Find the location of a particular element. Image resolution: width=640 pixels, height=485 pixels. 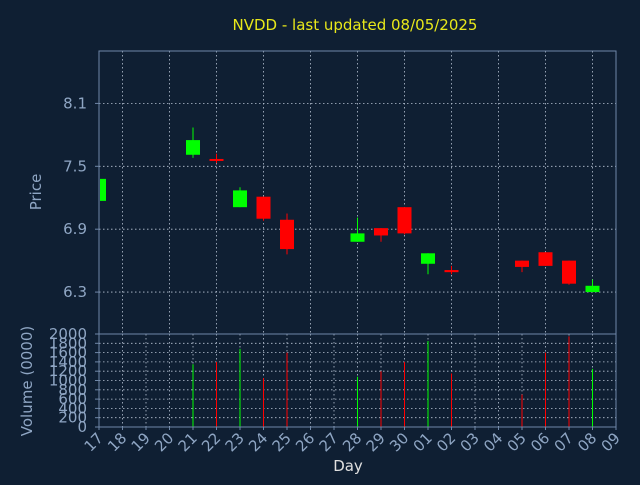

x-tick-label: 01 is located at coordinates (423, 442).